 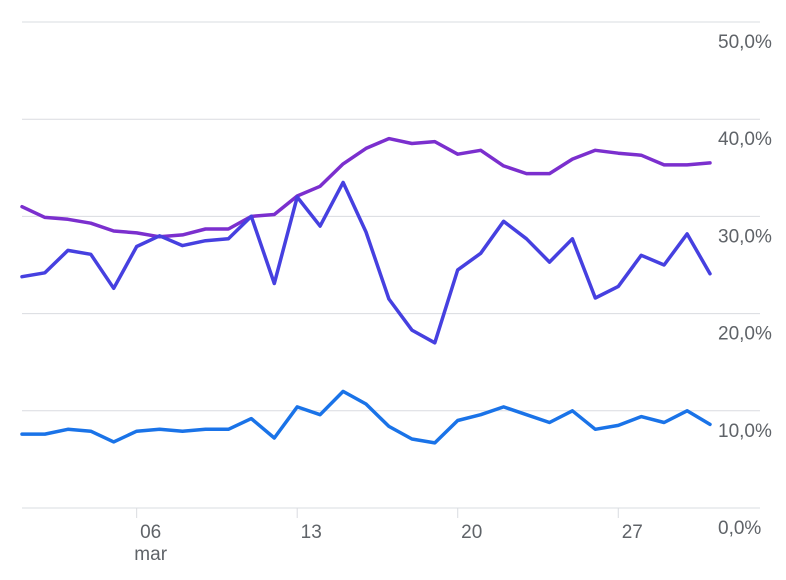 I want to click on x-tick-label: 27, so click(x=632, y=532).